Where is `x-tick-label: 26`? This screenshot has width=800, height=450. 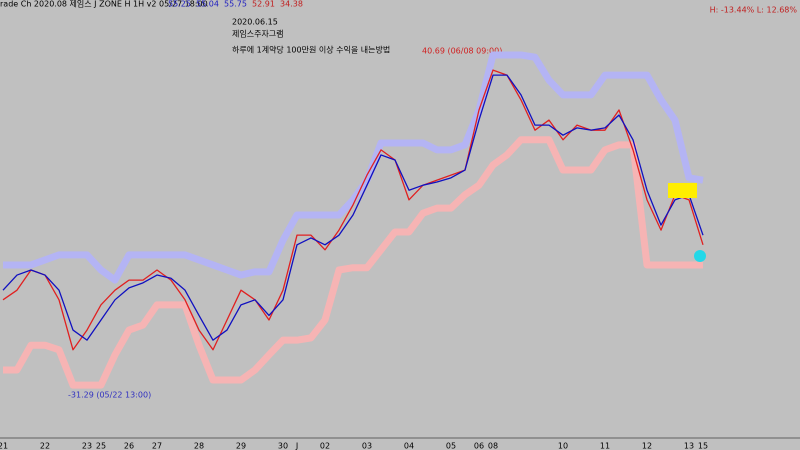
x-tick-label: 26 is located at coordinates (129, 446).